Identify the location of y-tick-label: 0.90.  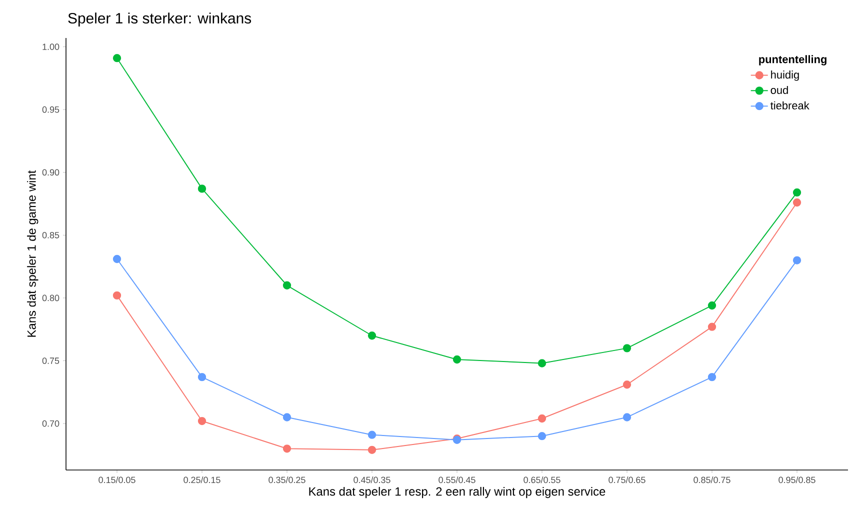
(51, 172).